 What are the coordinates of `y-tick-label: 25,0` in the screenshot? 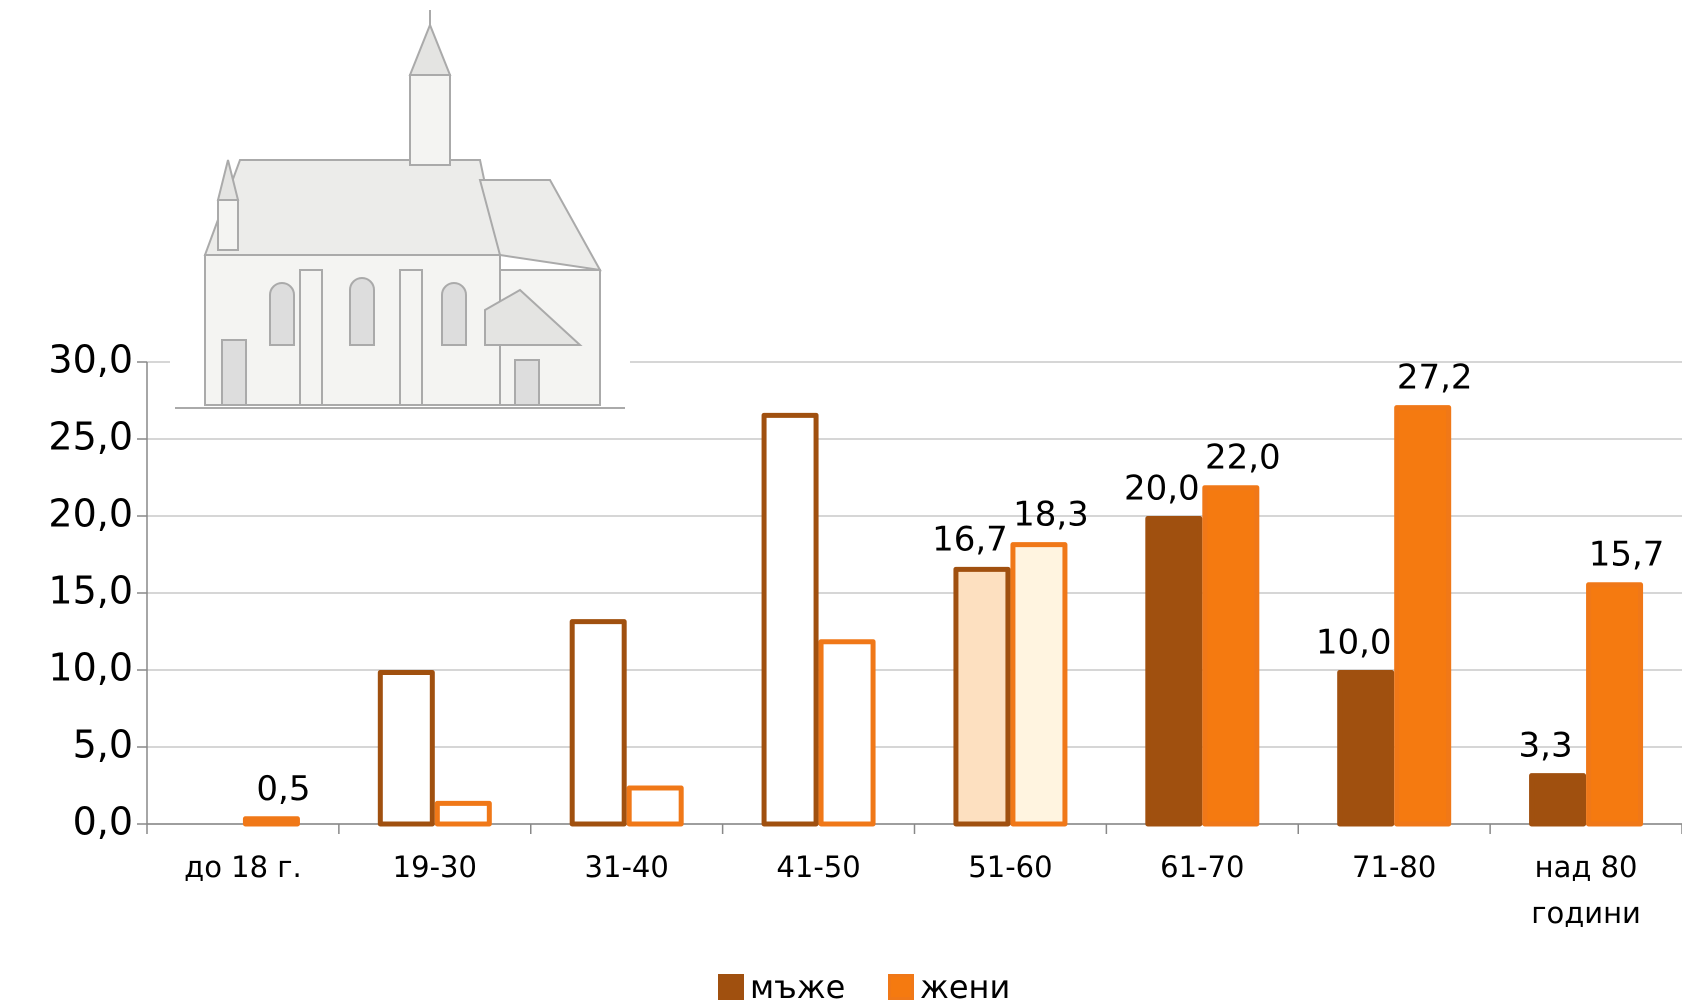 It's located at (90, 437).